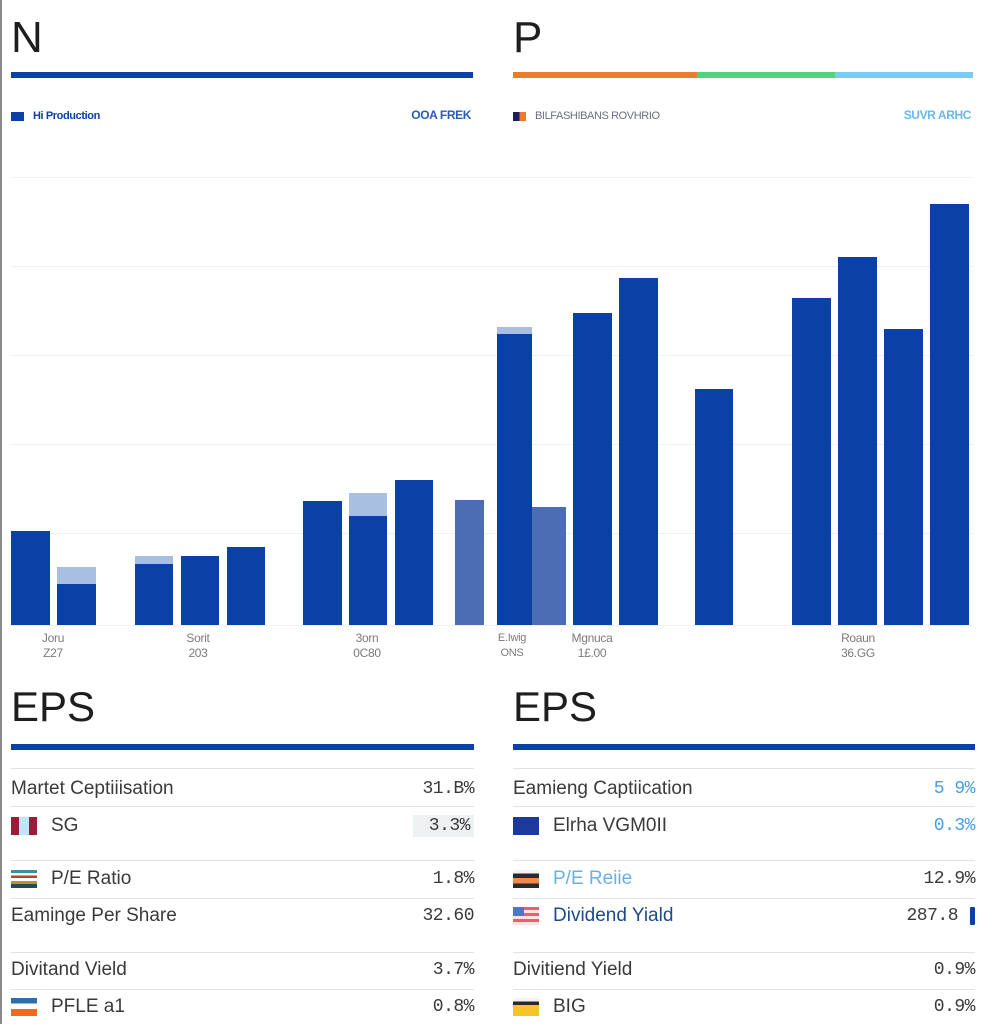 This screenshot has height=1024, width=995. What do you see at coordinates (27, 37) in the screenshot?
I see `left-panel-title: N` at bounding box center [27, 37].